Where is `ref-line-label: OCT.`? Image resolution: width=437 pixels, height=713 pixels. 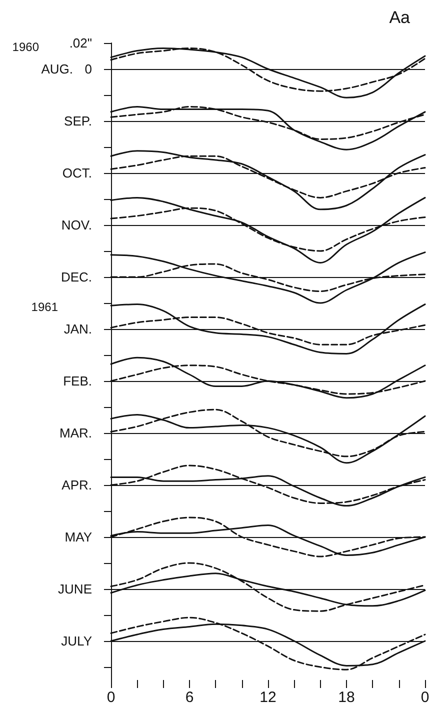 ref-line-label: OCT. is located at coordinates (77, 173).